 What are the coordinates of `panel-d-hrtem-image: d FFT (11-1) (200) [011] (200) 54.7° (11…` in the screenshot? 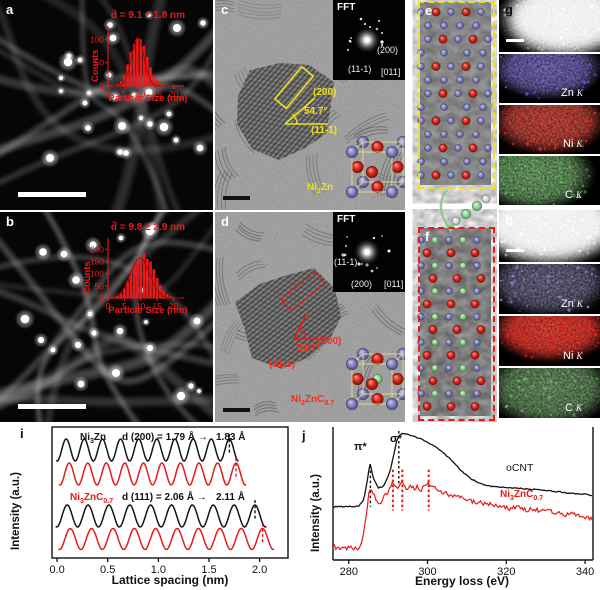 It's located at (310, 317).